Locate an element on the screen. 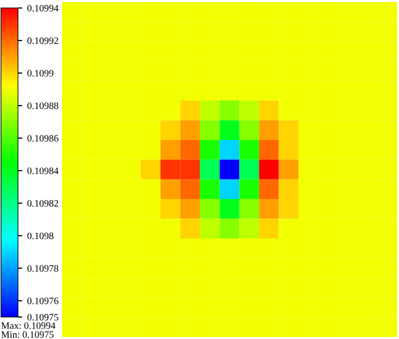 The height and width of the screenshot is (339, 399). color-bar-label: 0.10975 is located at coordinates (42, 317).